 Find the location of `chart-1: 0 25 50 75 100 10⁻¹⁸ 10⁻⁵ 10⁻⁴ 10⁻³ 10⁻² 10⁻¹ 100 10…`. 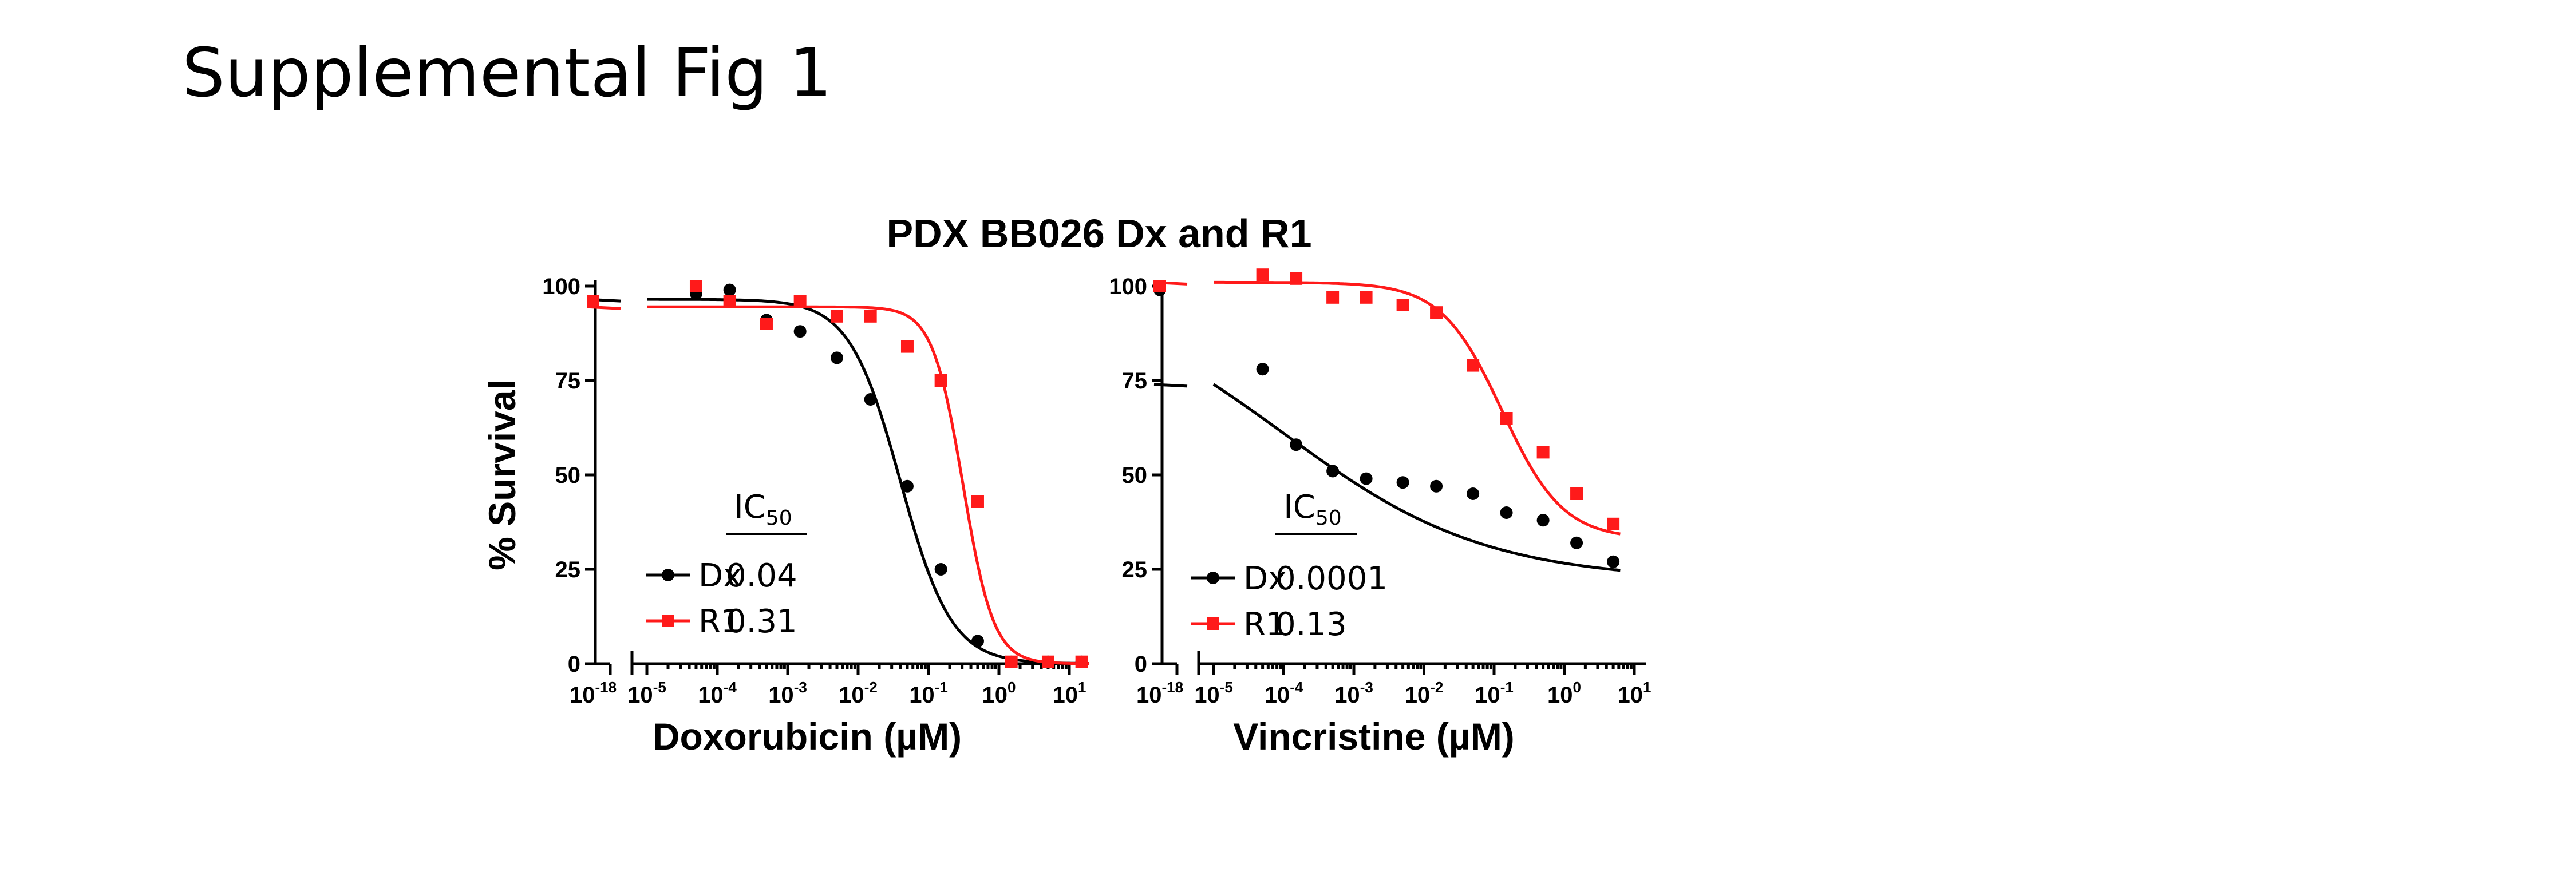

chart-1: 0 25 50 75 100 10⁻¹⁸ 10⁻⁵ 10⁻⁴ 10⁻³ 10⁻² 10⁻¹ 100 10… is located at coordinates (785, 516).